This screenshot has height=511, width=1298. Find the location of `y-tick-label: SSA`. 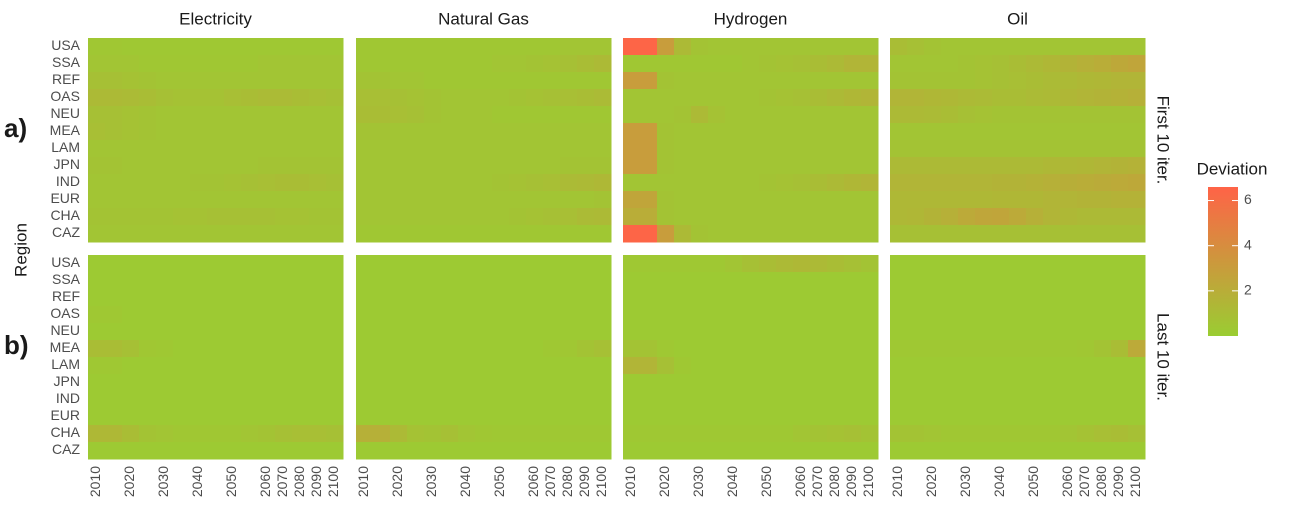

y-tick-label: SSA is located at coordinates (66, 279).